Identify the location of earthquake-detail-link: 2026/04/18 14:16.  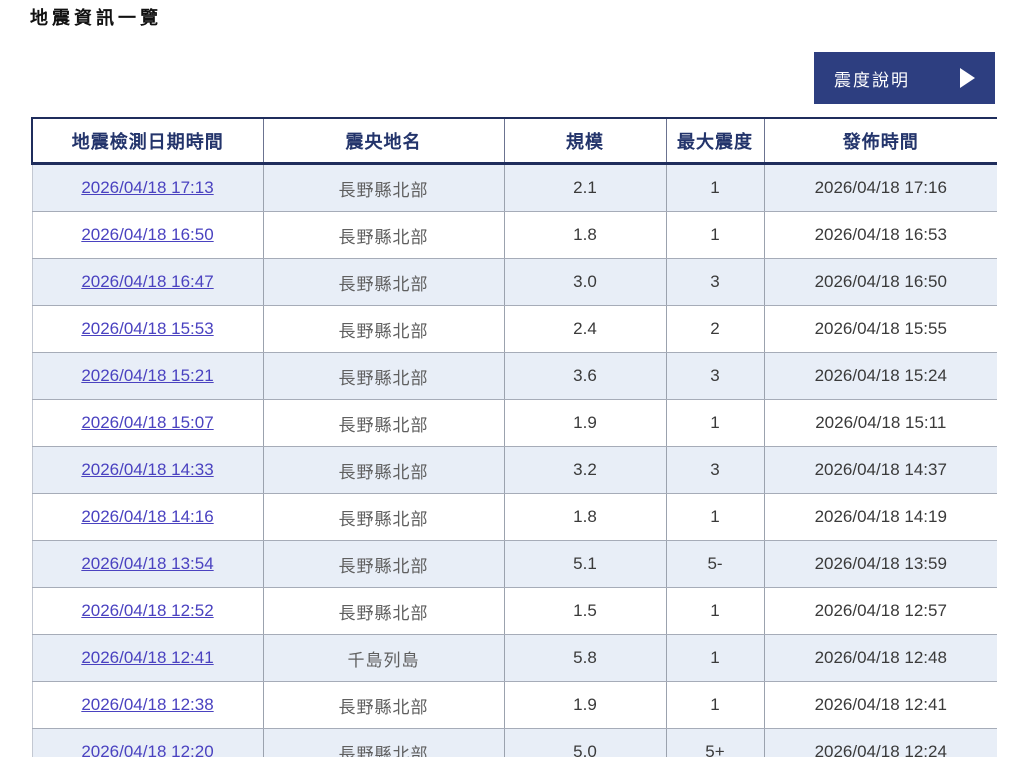
(147, 516).